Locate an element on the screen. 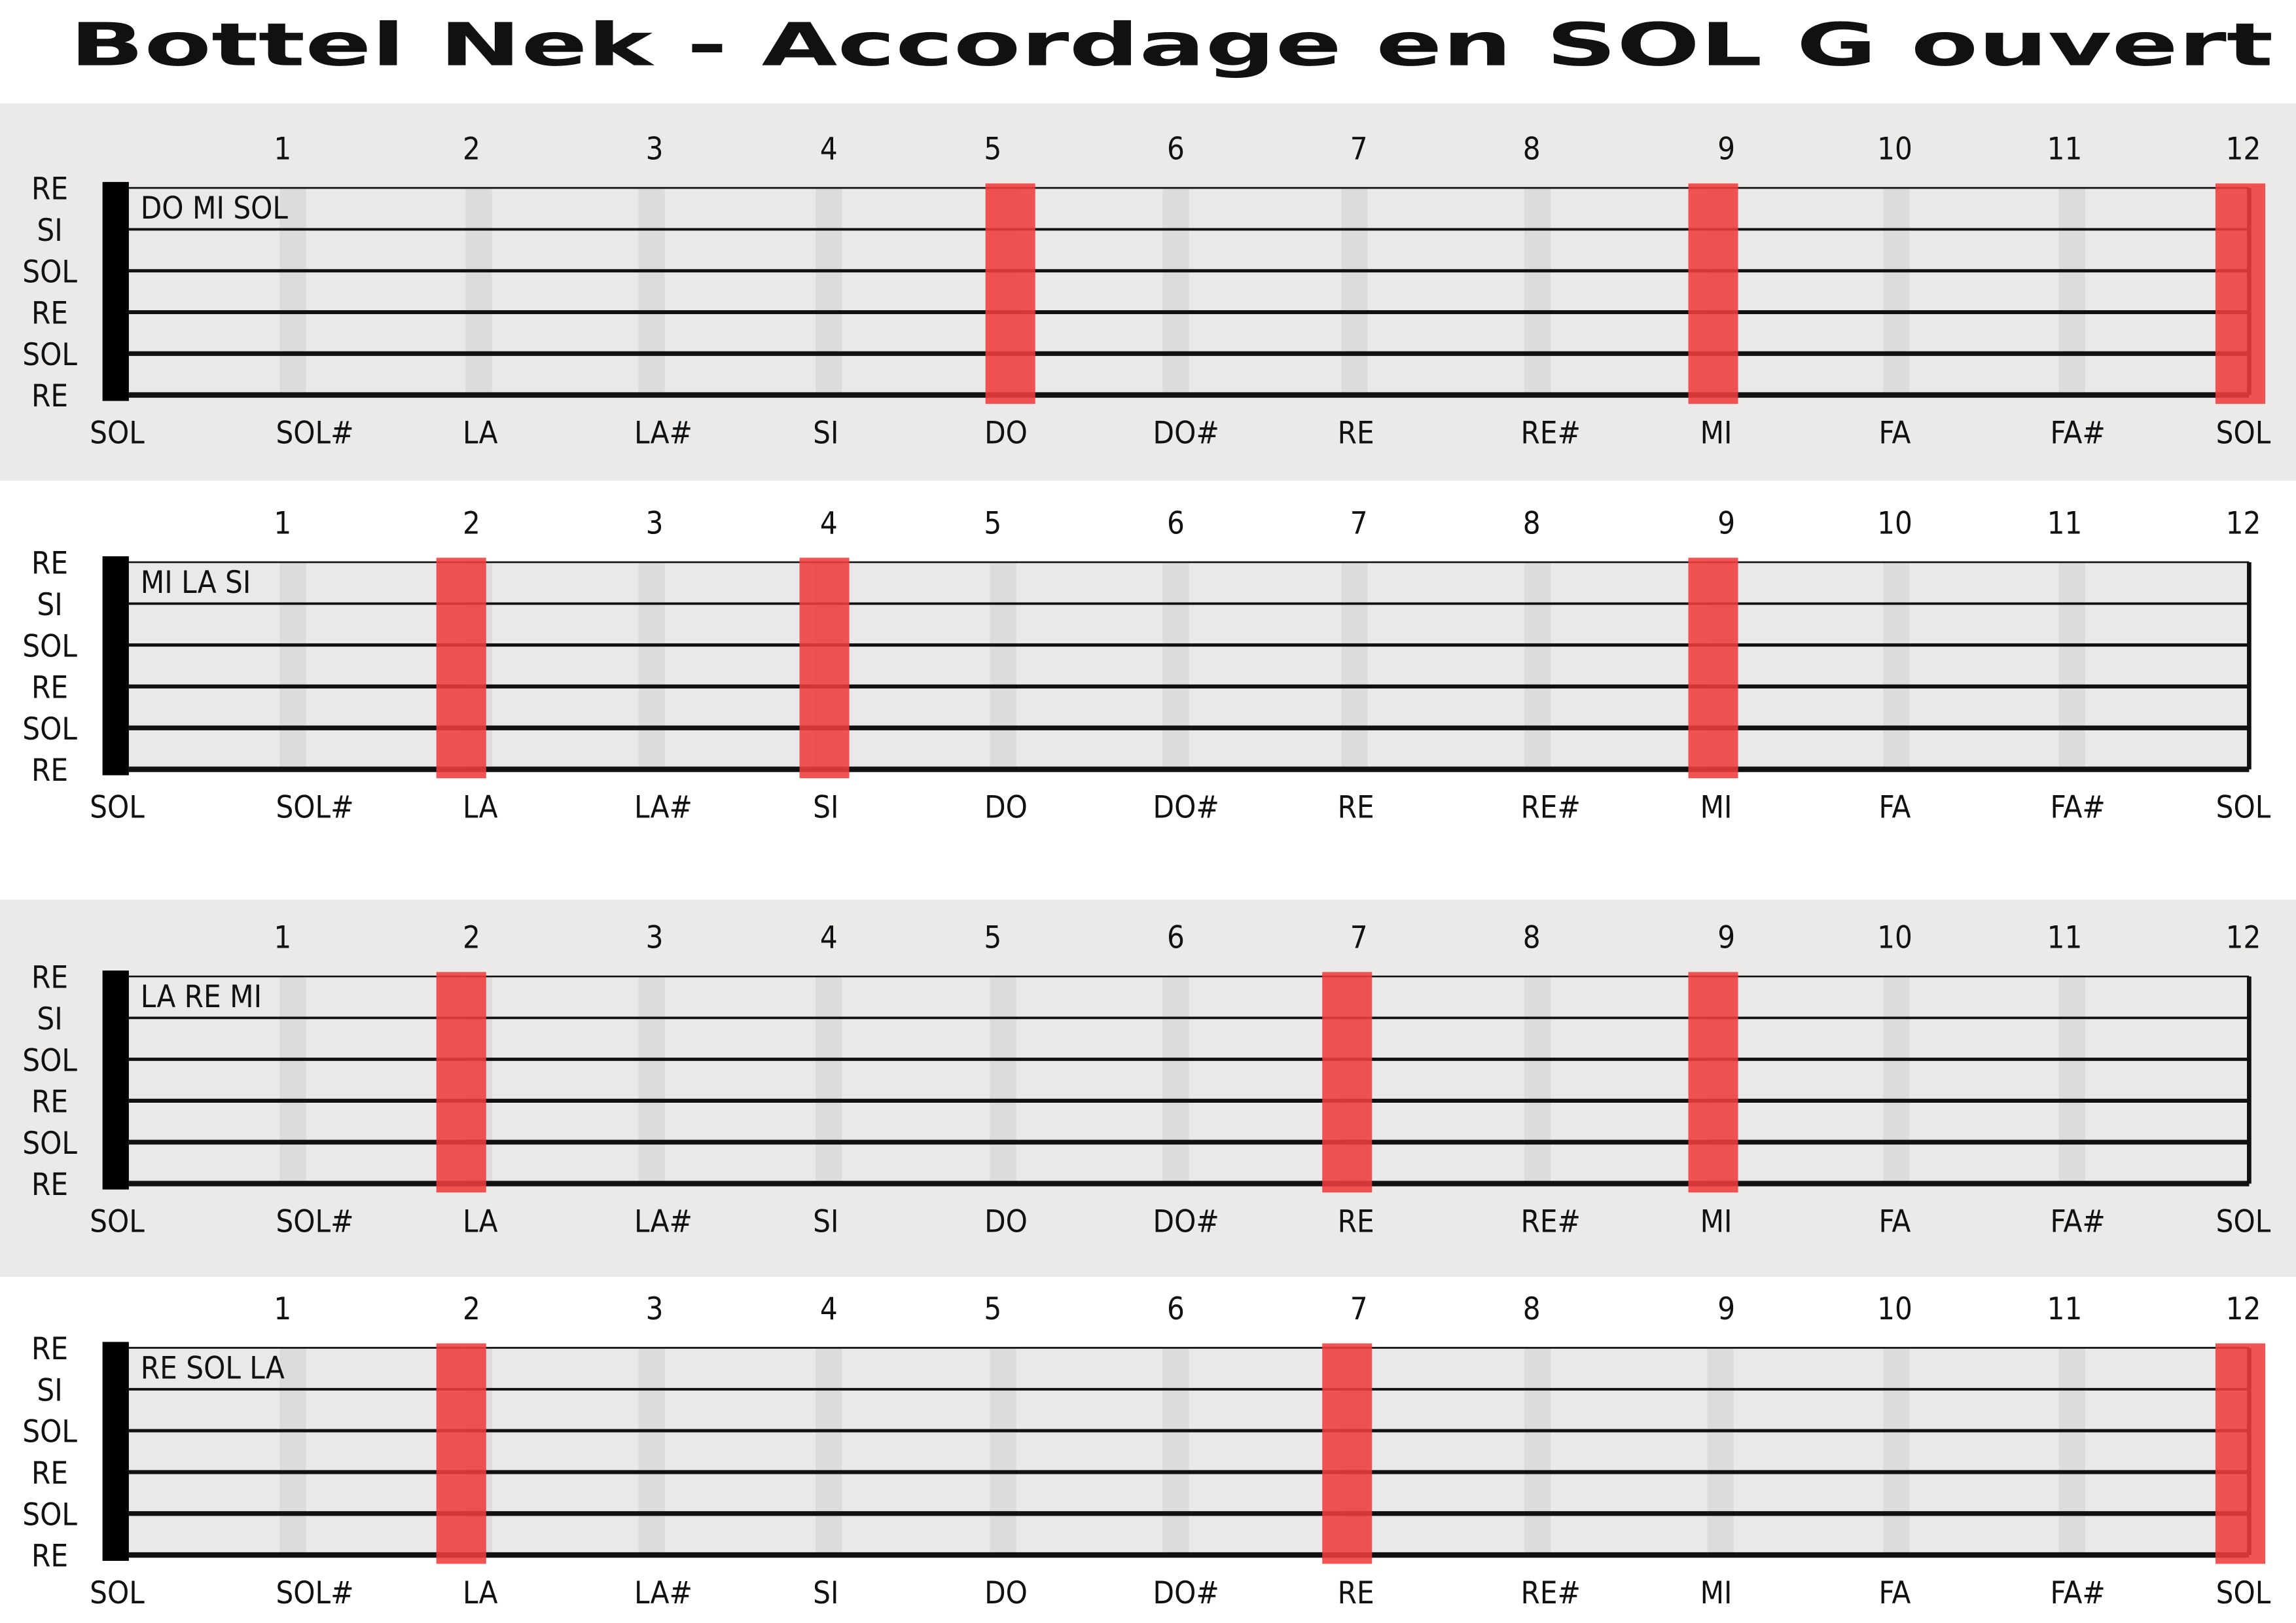 The image size is (2296, 1623). note-label: FA is located at coordinates (1895, 1222).